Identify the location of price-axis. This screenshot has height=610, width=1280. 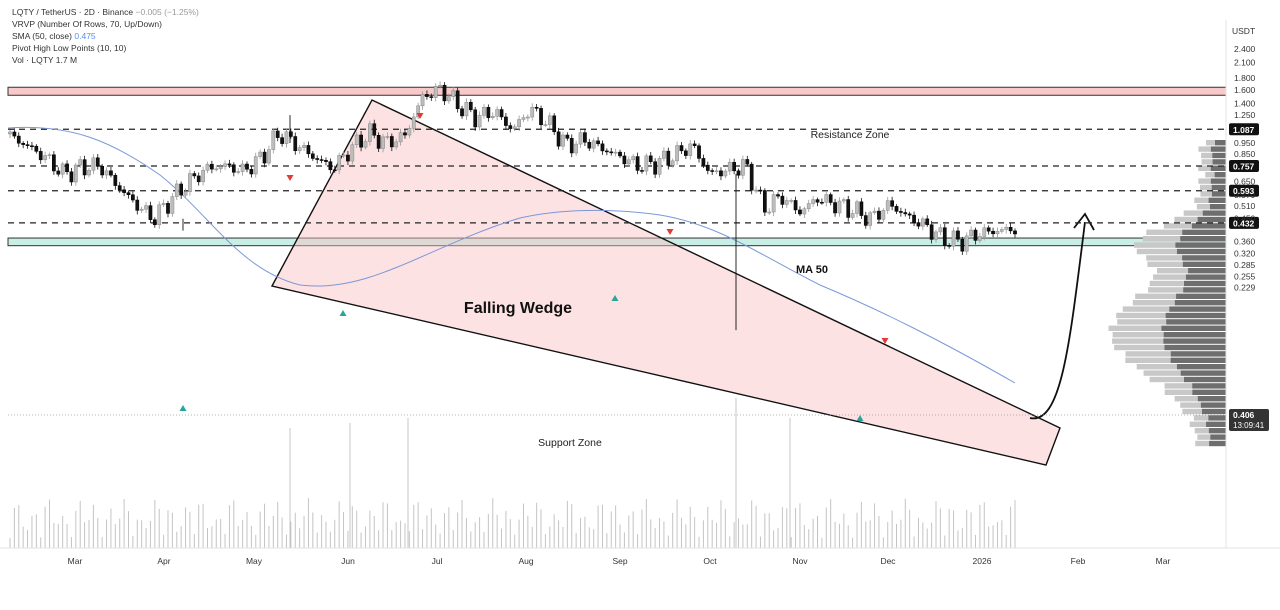
(1247, 284).